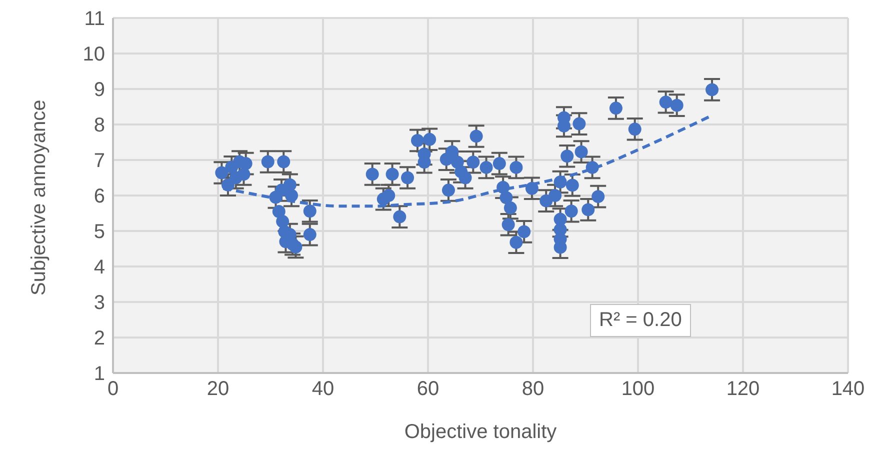 This screenshot has width=886, height=457. Describe the element at coordinates (480, 432) in the screenshot. I see `x-axis-title: Objective tonality` at that location.